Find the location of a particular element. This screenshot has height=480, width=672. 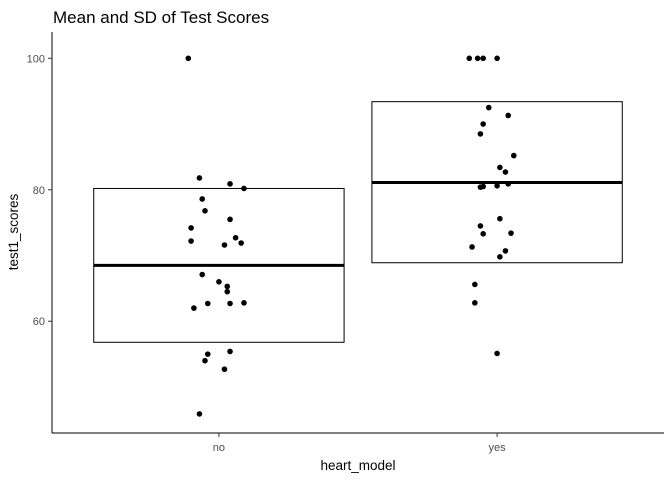

y-tick-label: 100 is located at coordinates (36, 59).